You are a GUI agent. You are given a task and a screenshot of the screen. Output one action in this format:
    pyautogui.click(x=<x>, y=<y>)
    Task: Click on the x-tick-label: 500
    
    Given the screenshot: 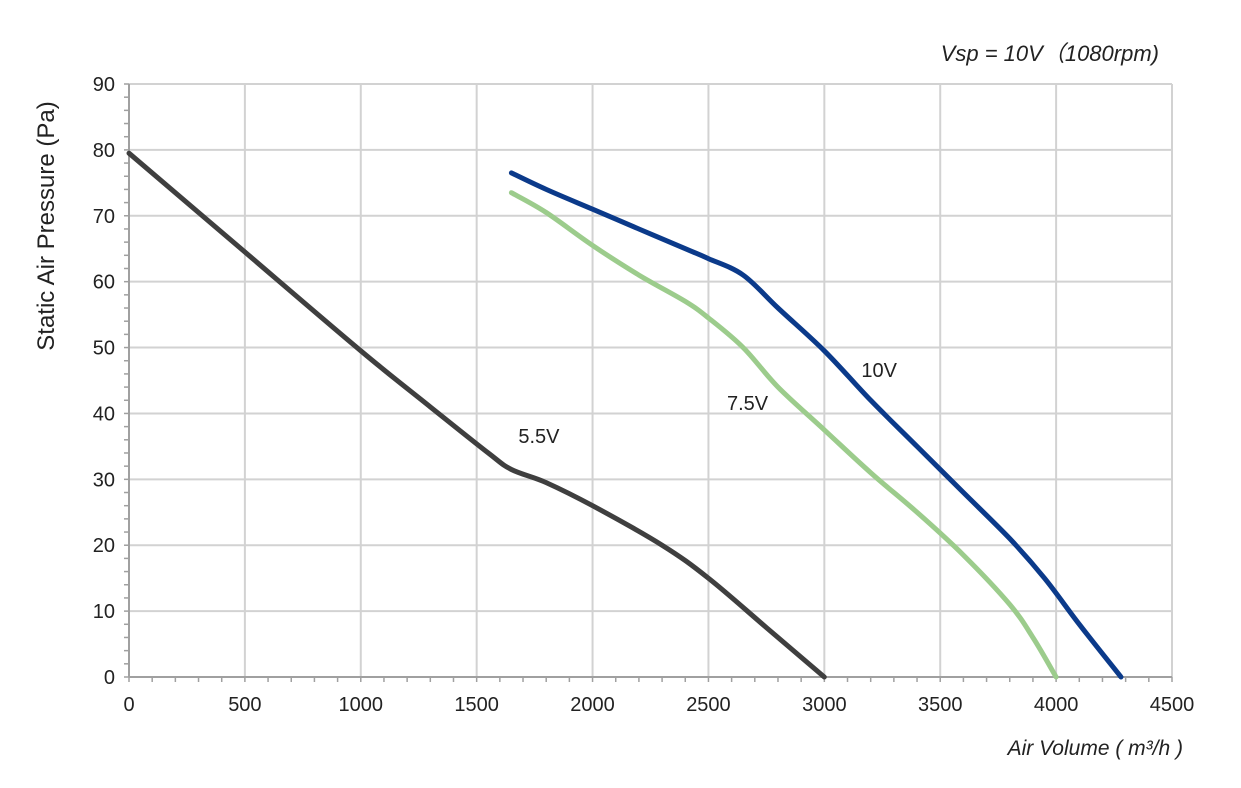 What is the action you would take?
    pyautogui.click(x=244, y=705)
    